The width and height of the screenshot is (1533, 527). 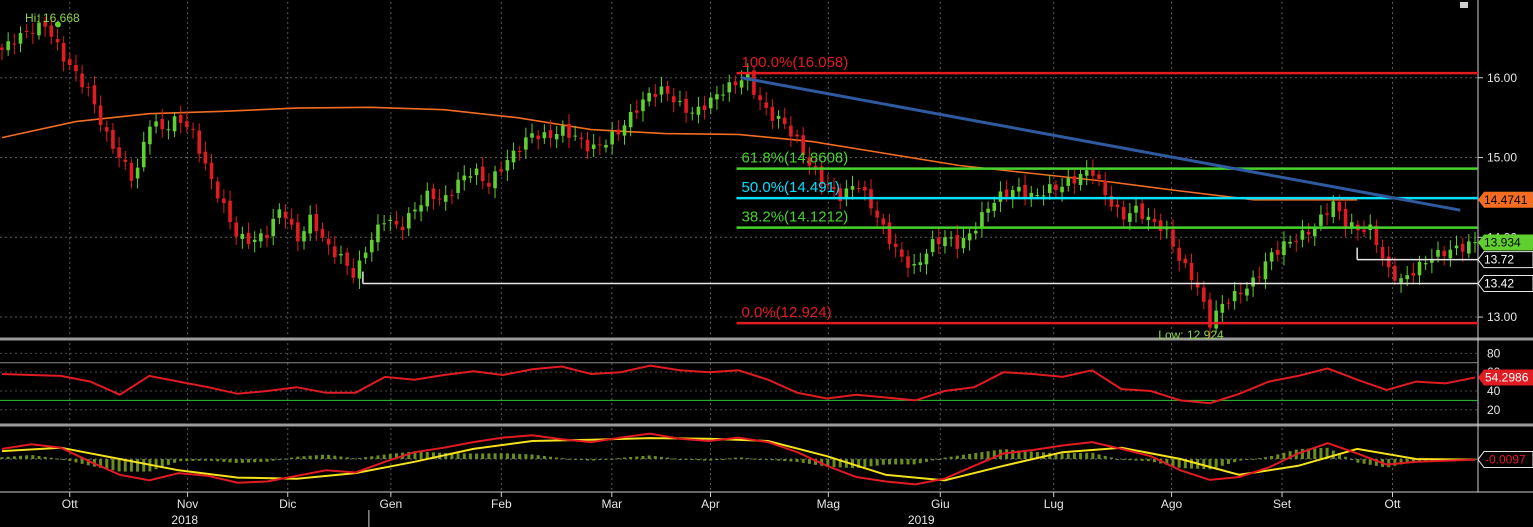 What do you see at coordinates (710, 504) in the screenshot?
I see `month-tick-label: Apr` at bounding box center [710, 504].